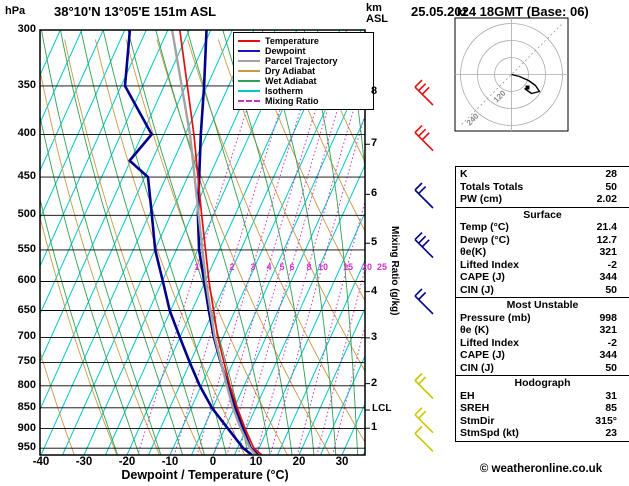 This screenshot has height=486, width=629. Describe the element at coordinates (374, 91) in the screenshot. I see `km-tick-label: 8` at that location.